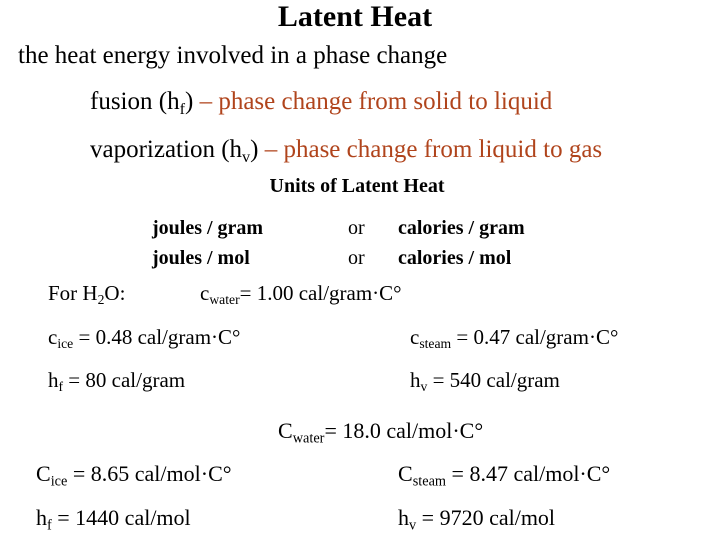  I want to click on formula: csteam = 0.47 cal/gram·C°, so click(514, 338).